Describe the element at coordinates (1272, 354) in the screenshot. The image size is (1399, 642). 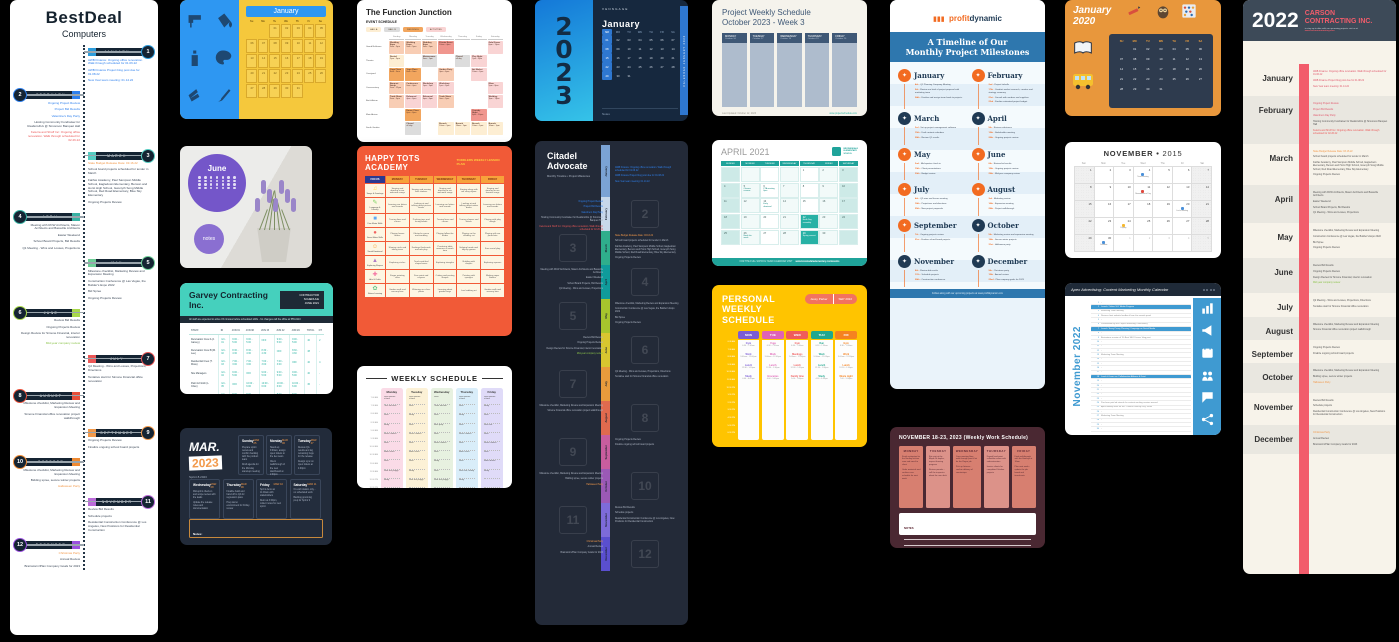
I see `month-label: September` at that location.